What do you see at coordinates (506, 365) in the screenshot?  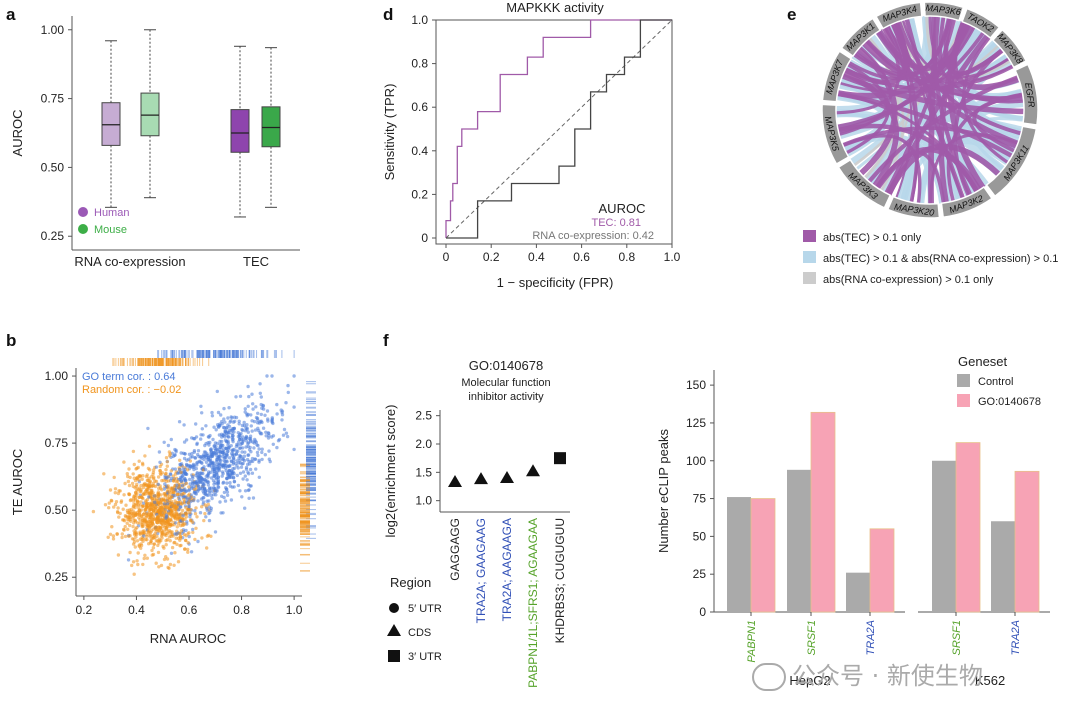 I see `panel-f1-title: GO:0140678` at bounding box center [506, 365].